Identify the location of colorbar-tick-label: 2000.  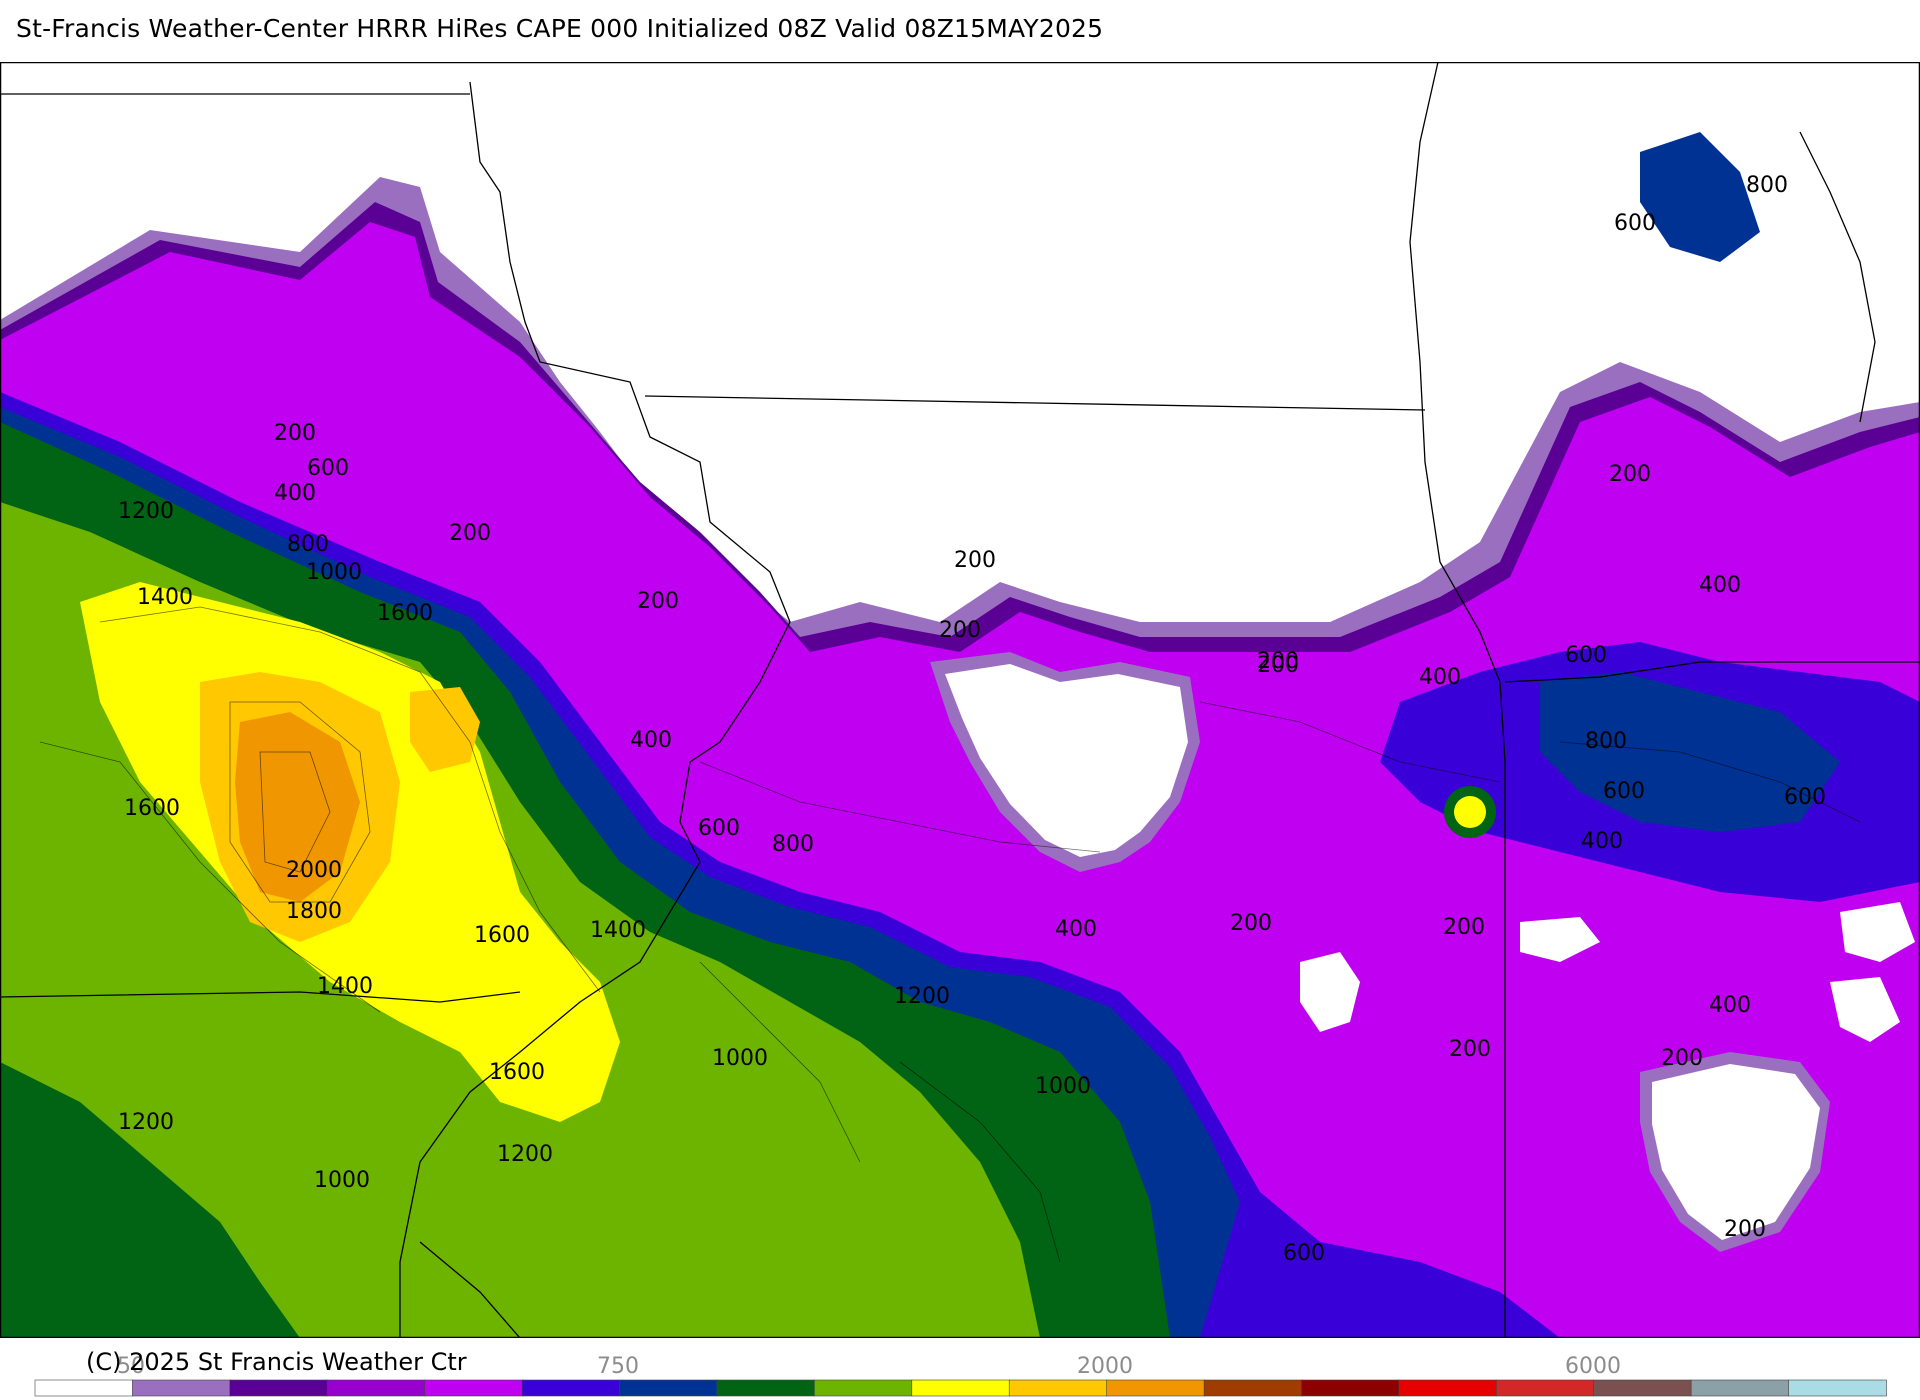
(1105, 1366).